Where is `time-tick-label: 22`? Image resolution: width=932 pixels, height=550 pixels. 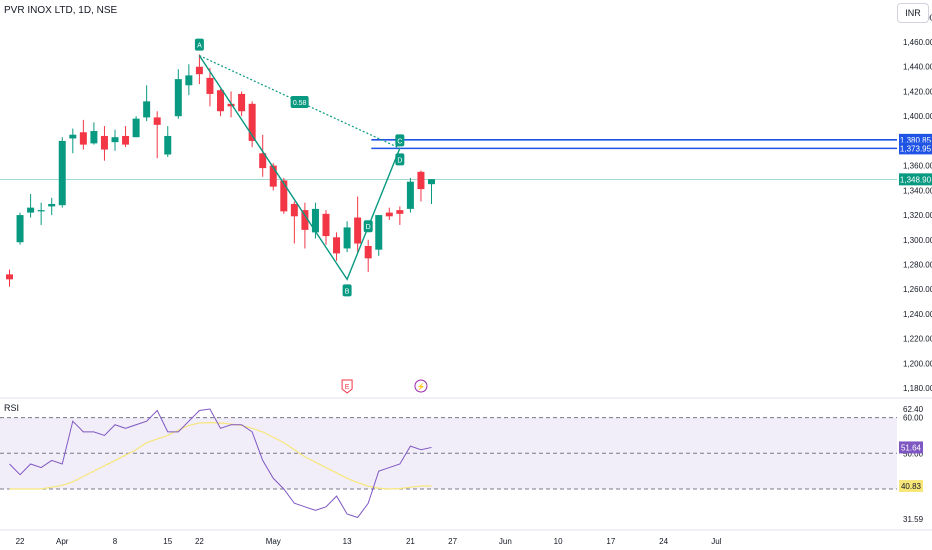
time-tick-label: 22 is located at coordinates (20, 541).